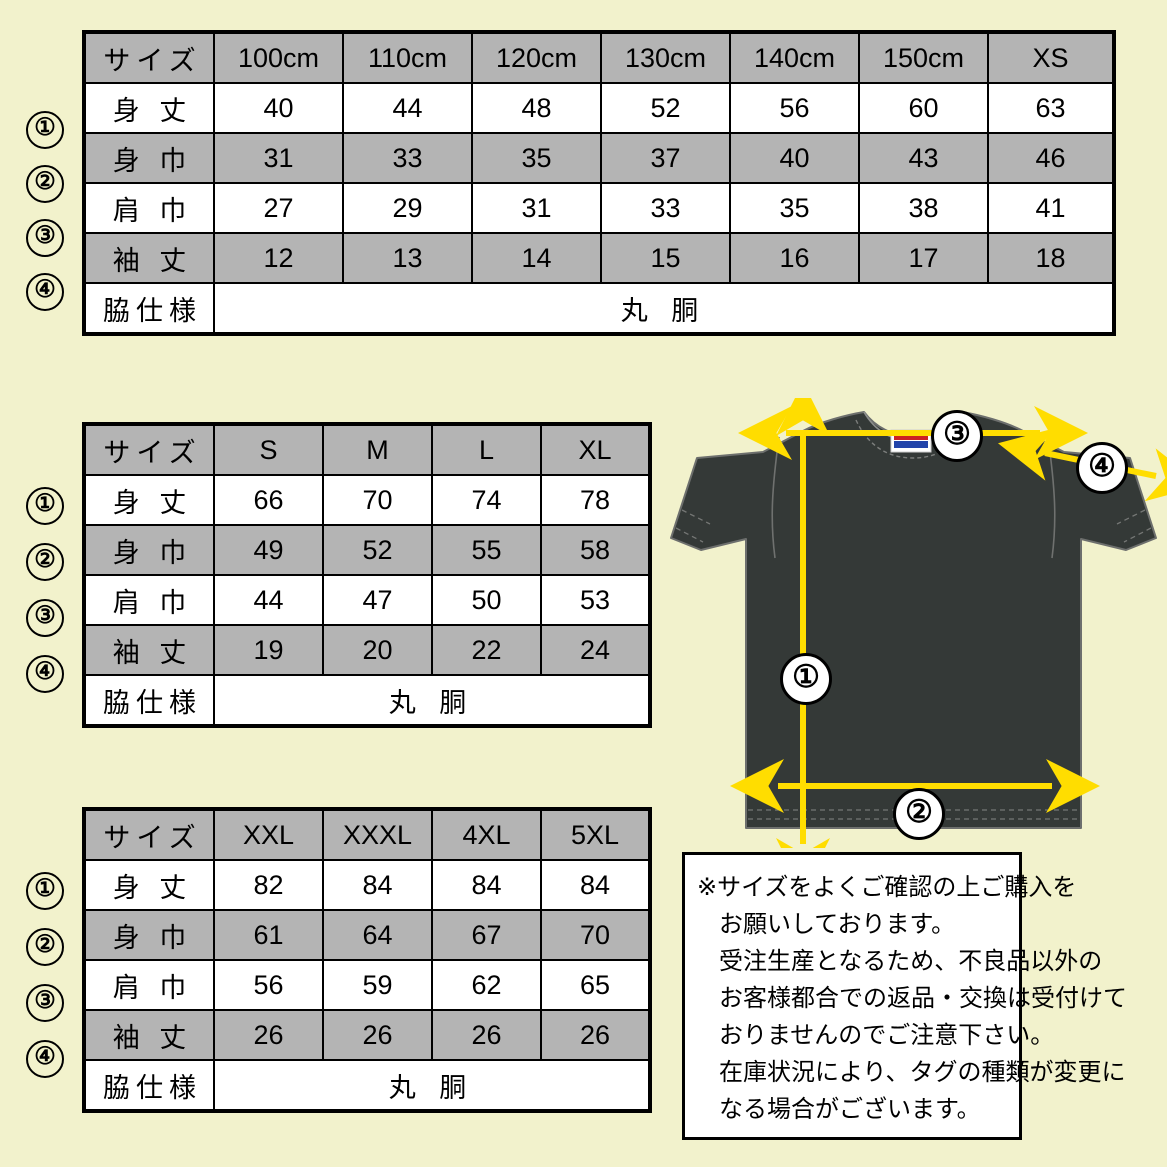  I want to click on cell-value: 63, so click(1051, 108).